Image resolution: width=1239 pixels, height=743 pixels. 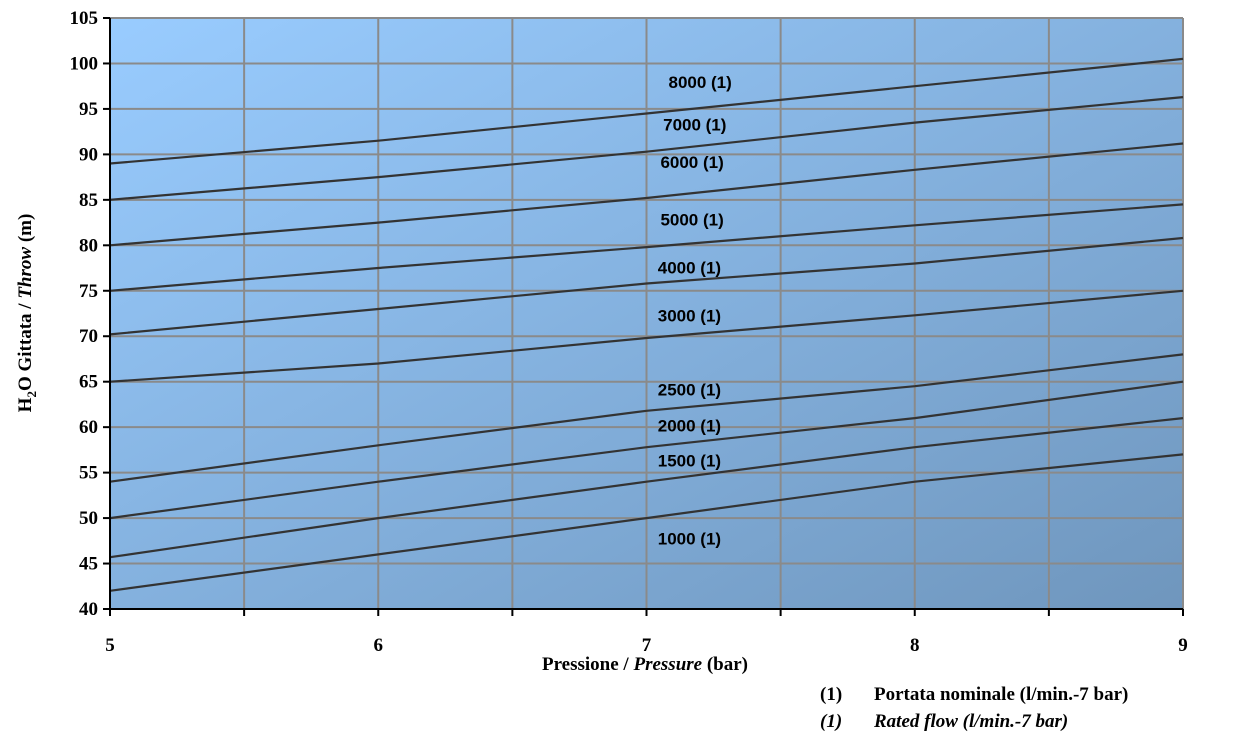 What do you see at coordinates (1001, 694) in the screenshot?
I see `footnote-1-text: Portata nominale (l/min.-7 bar)` at bounding box center [1001, 694].